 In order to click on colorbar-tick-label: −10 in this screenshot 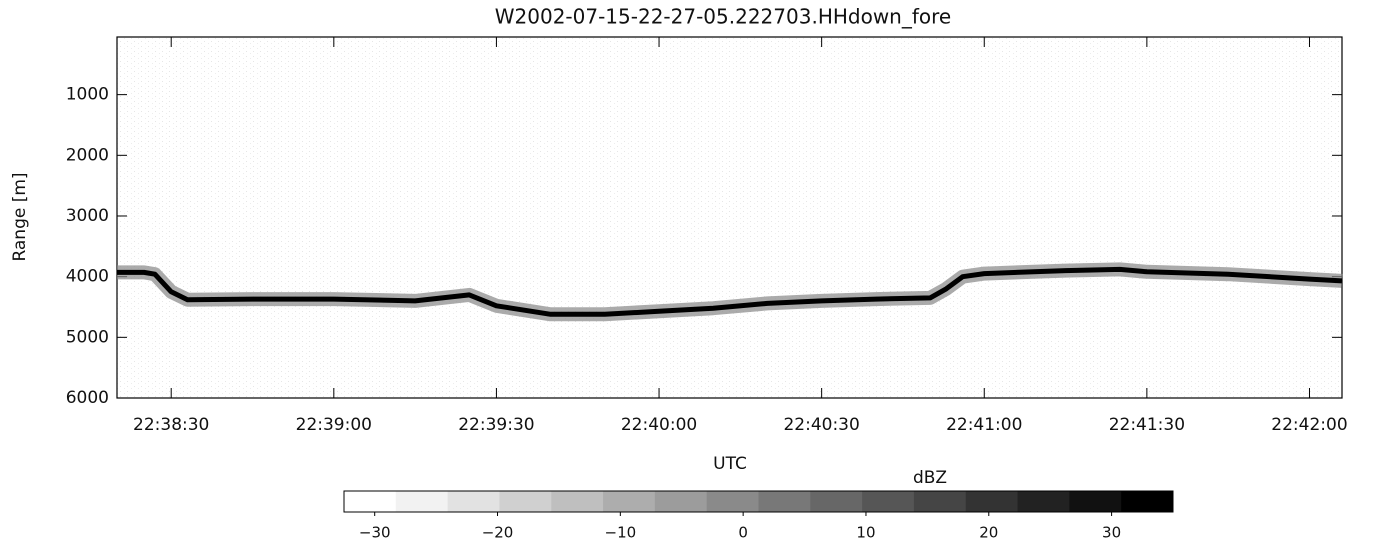, I will do `click(621, 533)`.